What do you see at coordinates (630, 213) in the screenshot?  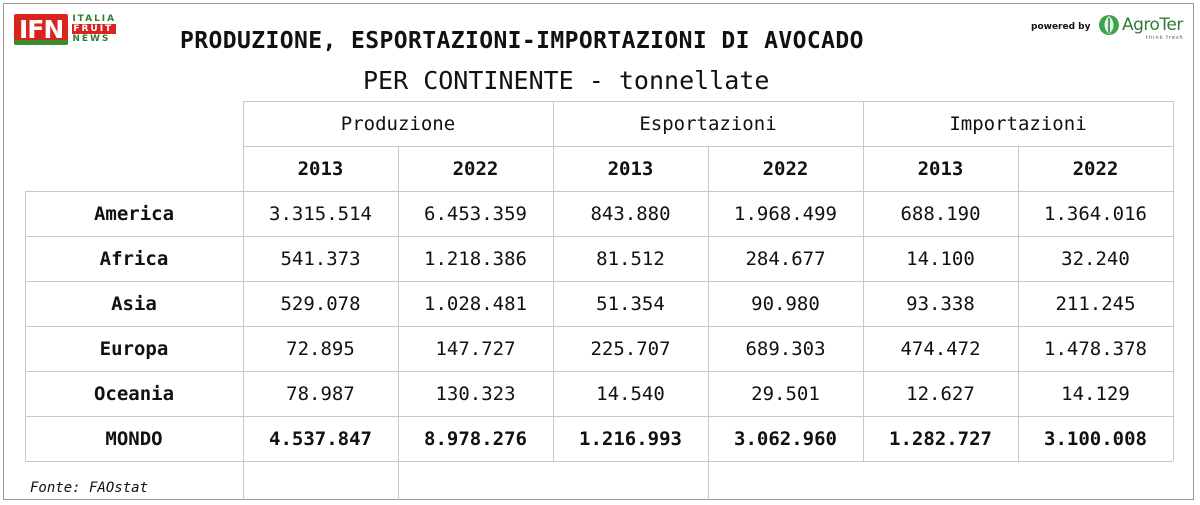 I see `table-cell: 843.880` at bounding box center [630, 213].